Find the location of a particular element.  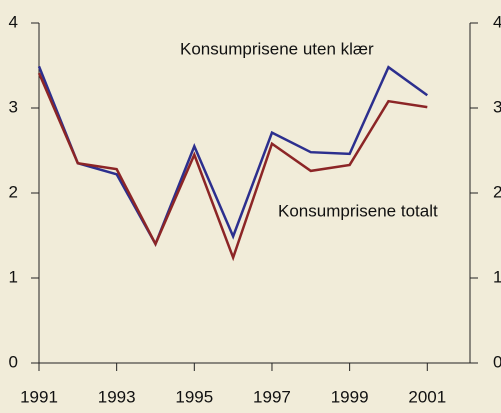

y-tick-label: 1 is located at coordinates (13, 276).